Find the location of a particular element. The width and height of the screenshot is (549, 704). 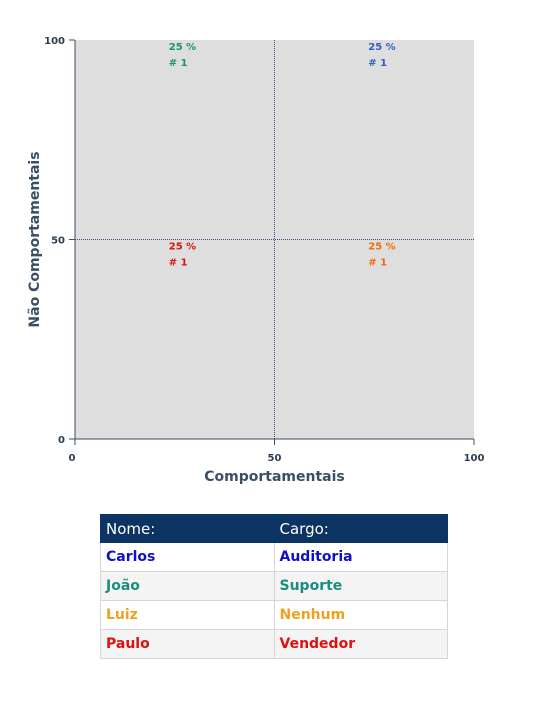

cell-role: Vendedor is located at coordinates (360, 644).